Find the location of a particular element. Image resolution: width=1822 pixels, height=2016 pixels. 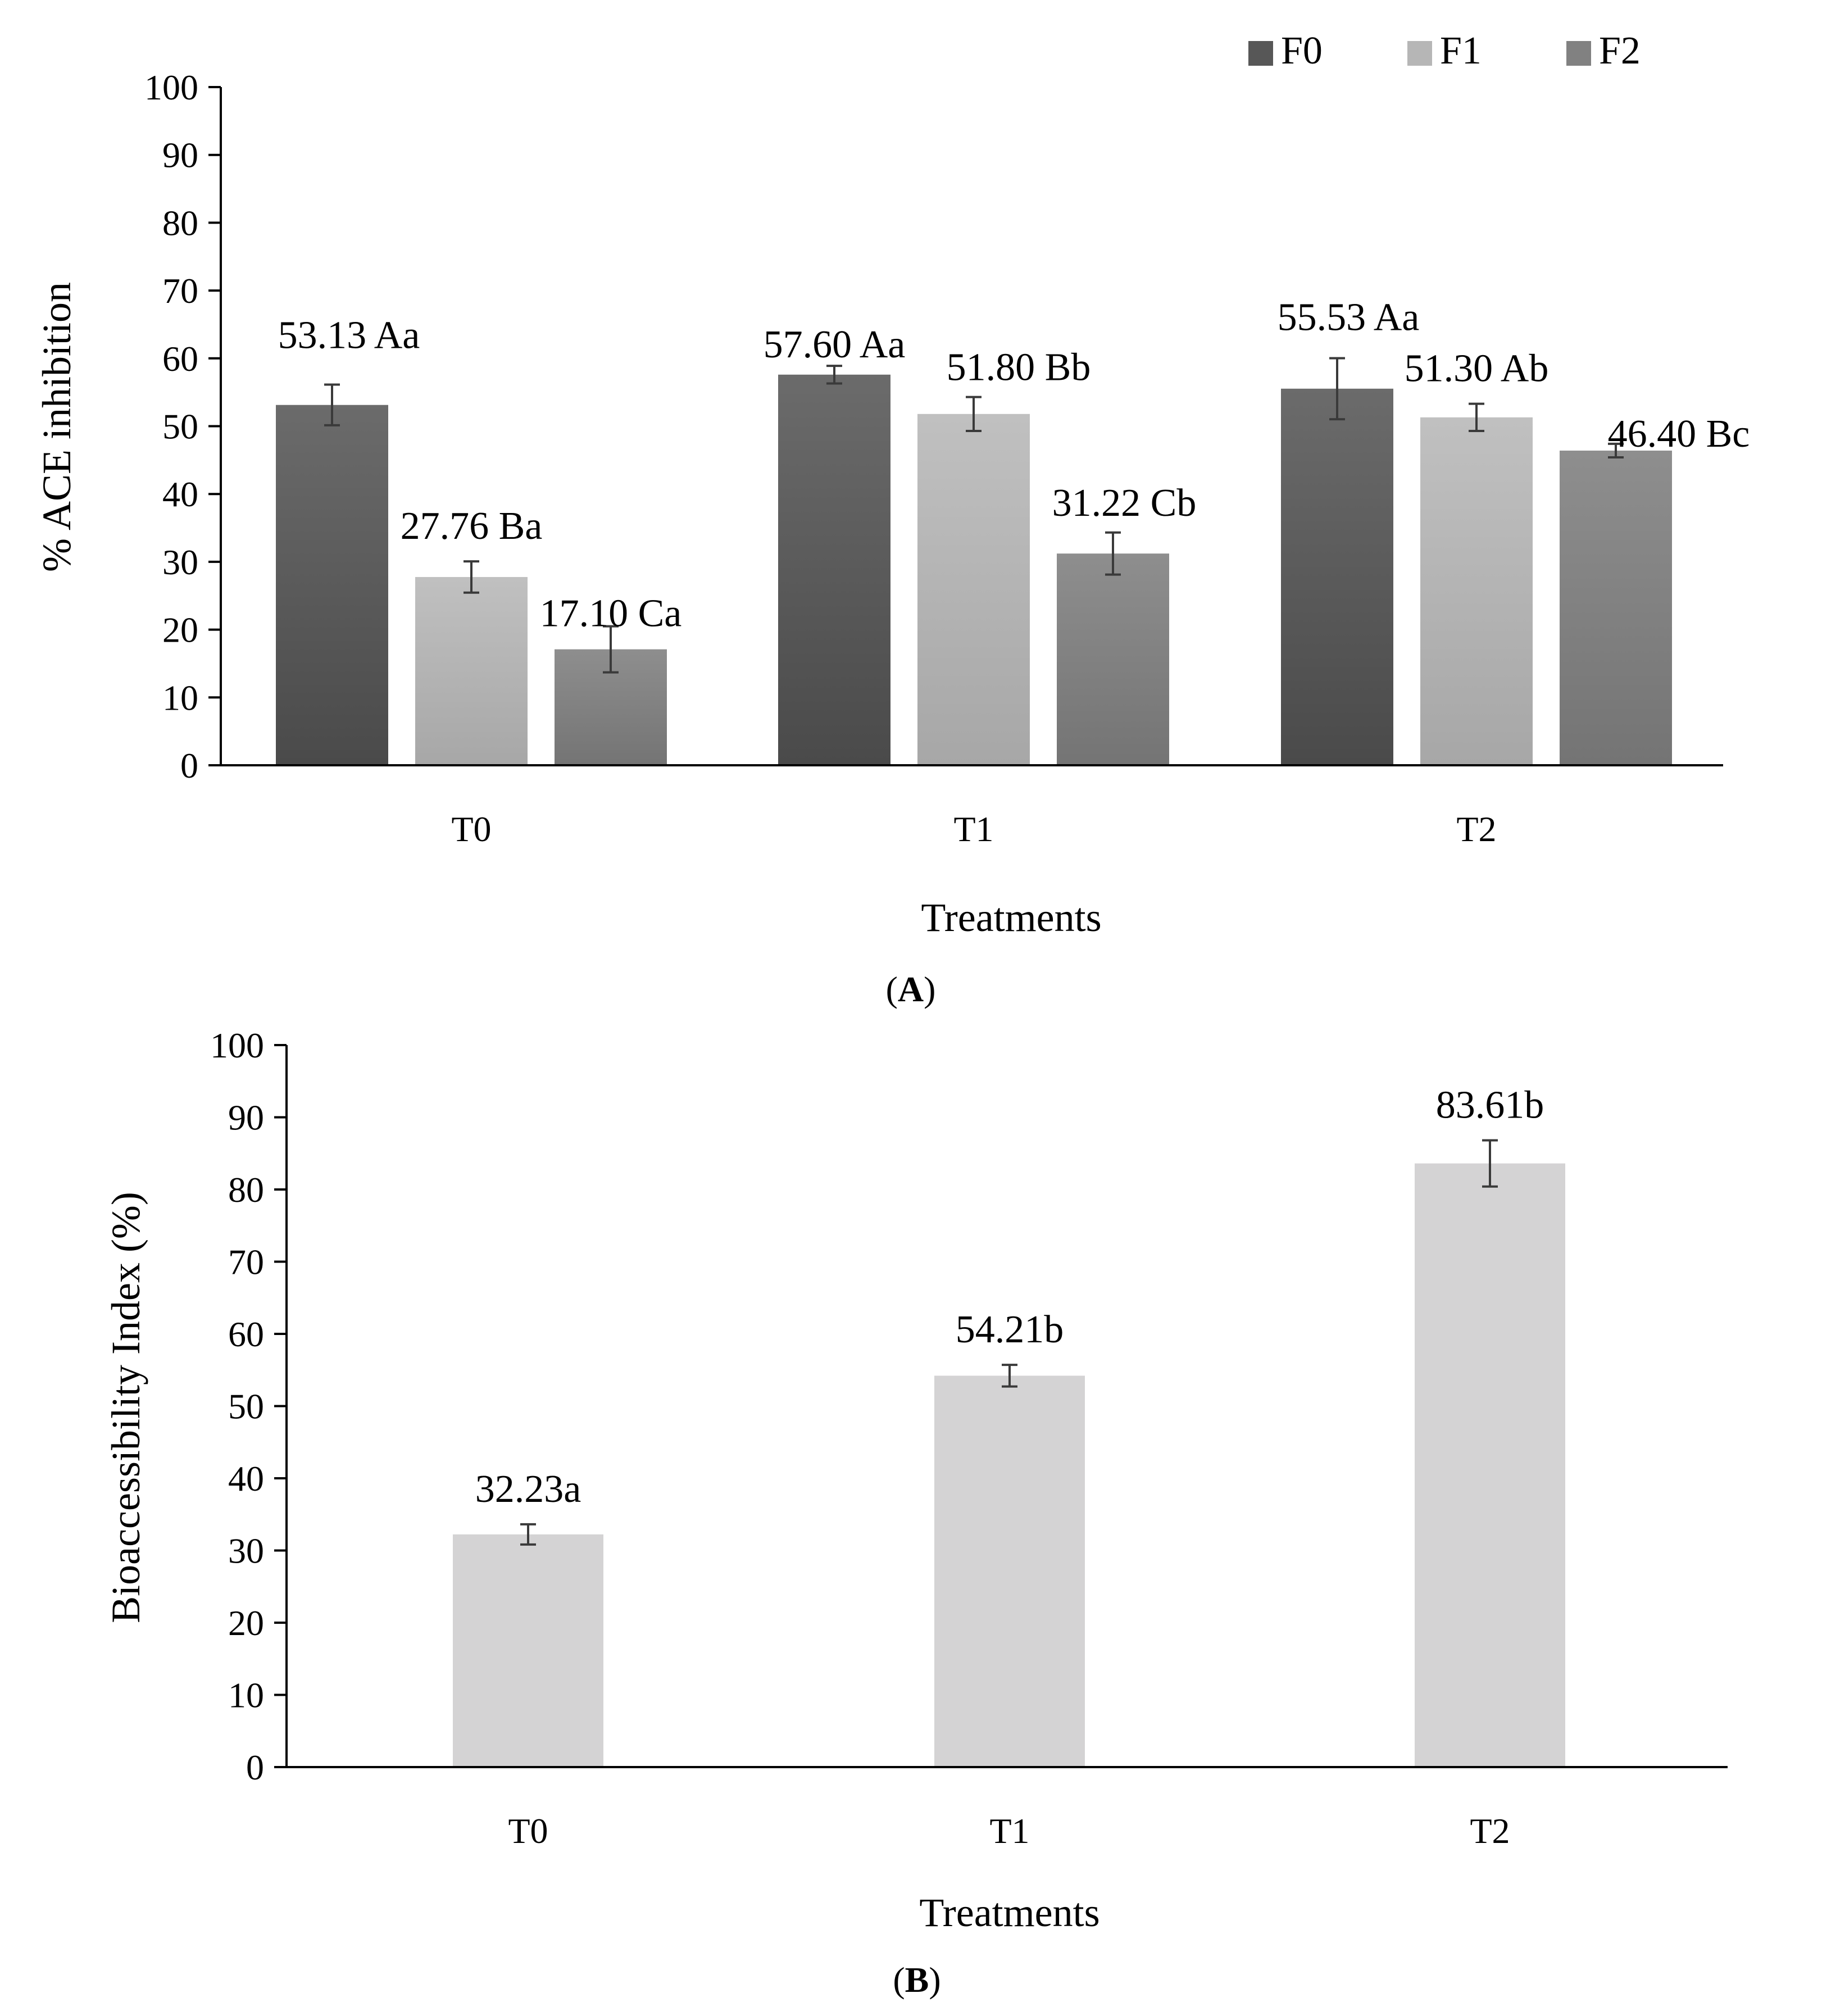

bar-group is located at coordinates (974, 569).